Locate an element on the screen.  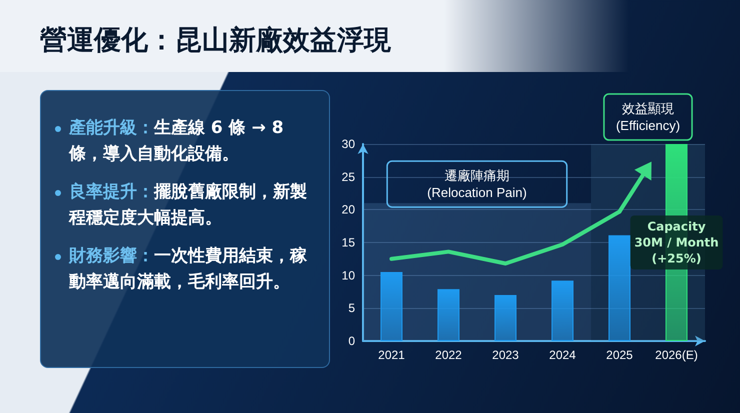
band-label: 遷廠陣痛期 (Relocation Pain) is located at coordinates (477, 184).